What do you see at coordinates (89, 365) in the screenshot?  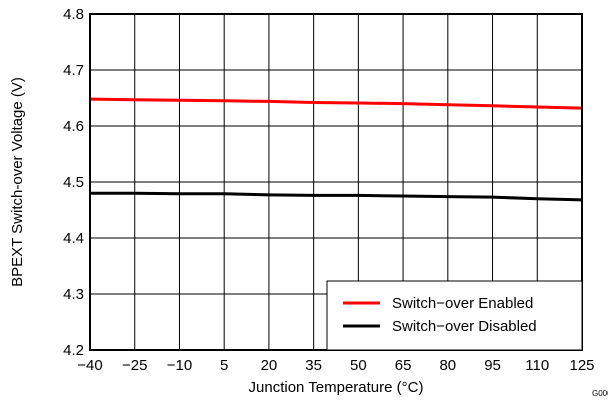 I see `x-tick-label: −40` at bounding box center [89, 365].